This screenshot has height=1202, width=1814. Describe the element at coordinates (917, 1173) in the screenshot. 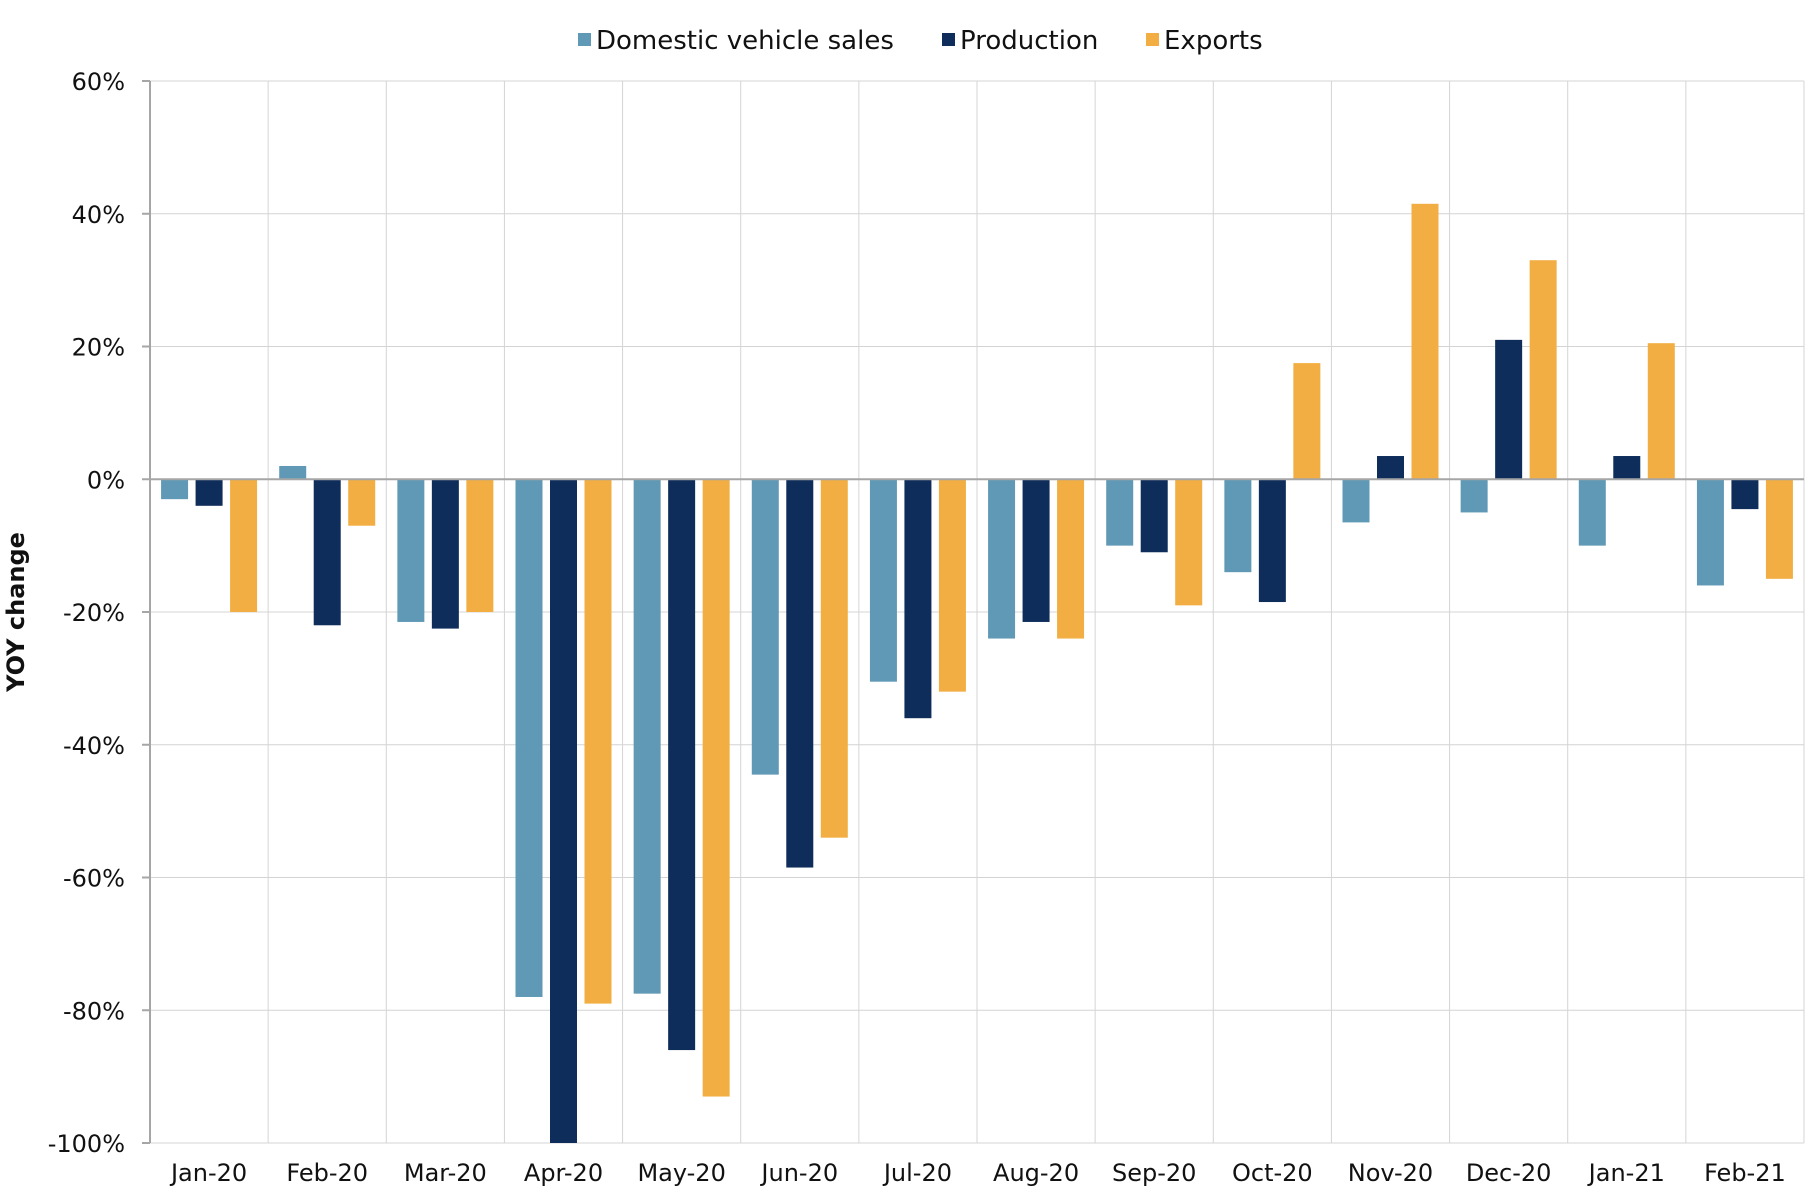

I see `x-tick-label: Jul-20` at that location.